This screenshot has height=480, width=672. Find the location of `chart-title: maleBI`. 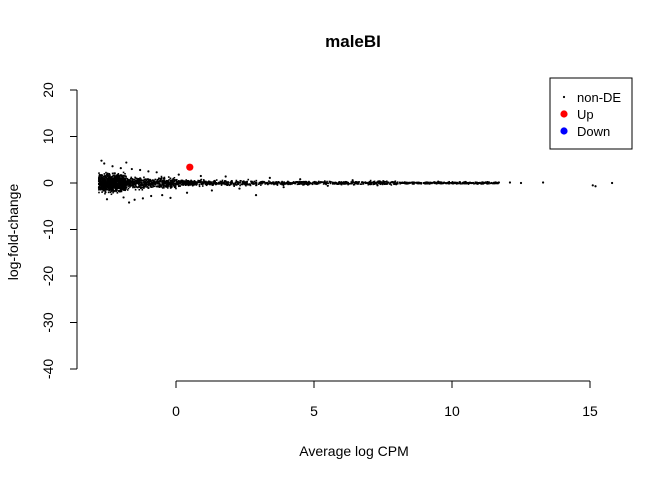

chart-title: maleBI is located at coordinates (353, 41).